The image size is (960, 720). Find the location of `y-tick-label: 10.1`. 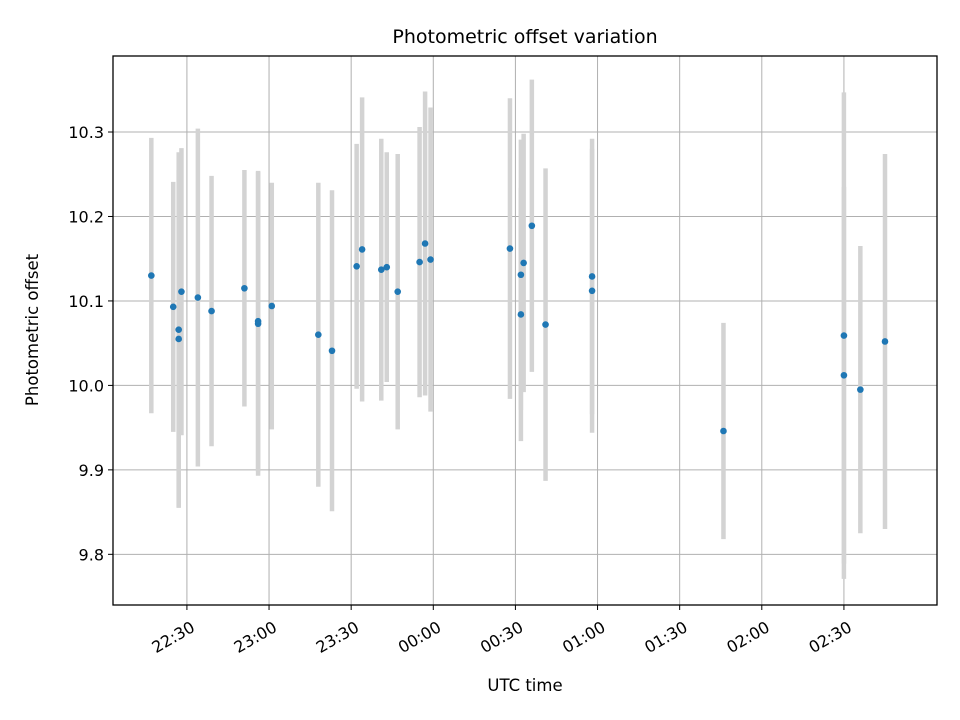

y-tick-label: 10.1 is located at coordinates (86, 301).